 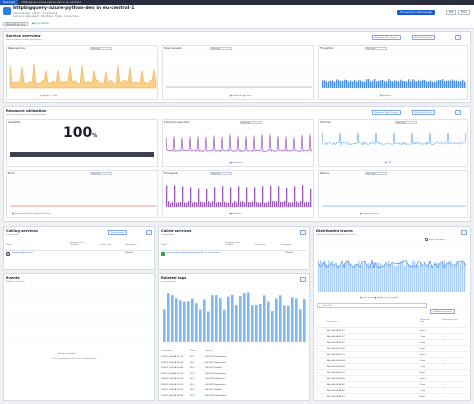 I want to click on legend-requests: Requests, so click(x=387, y=96).